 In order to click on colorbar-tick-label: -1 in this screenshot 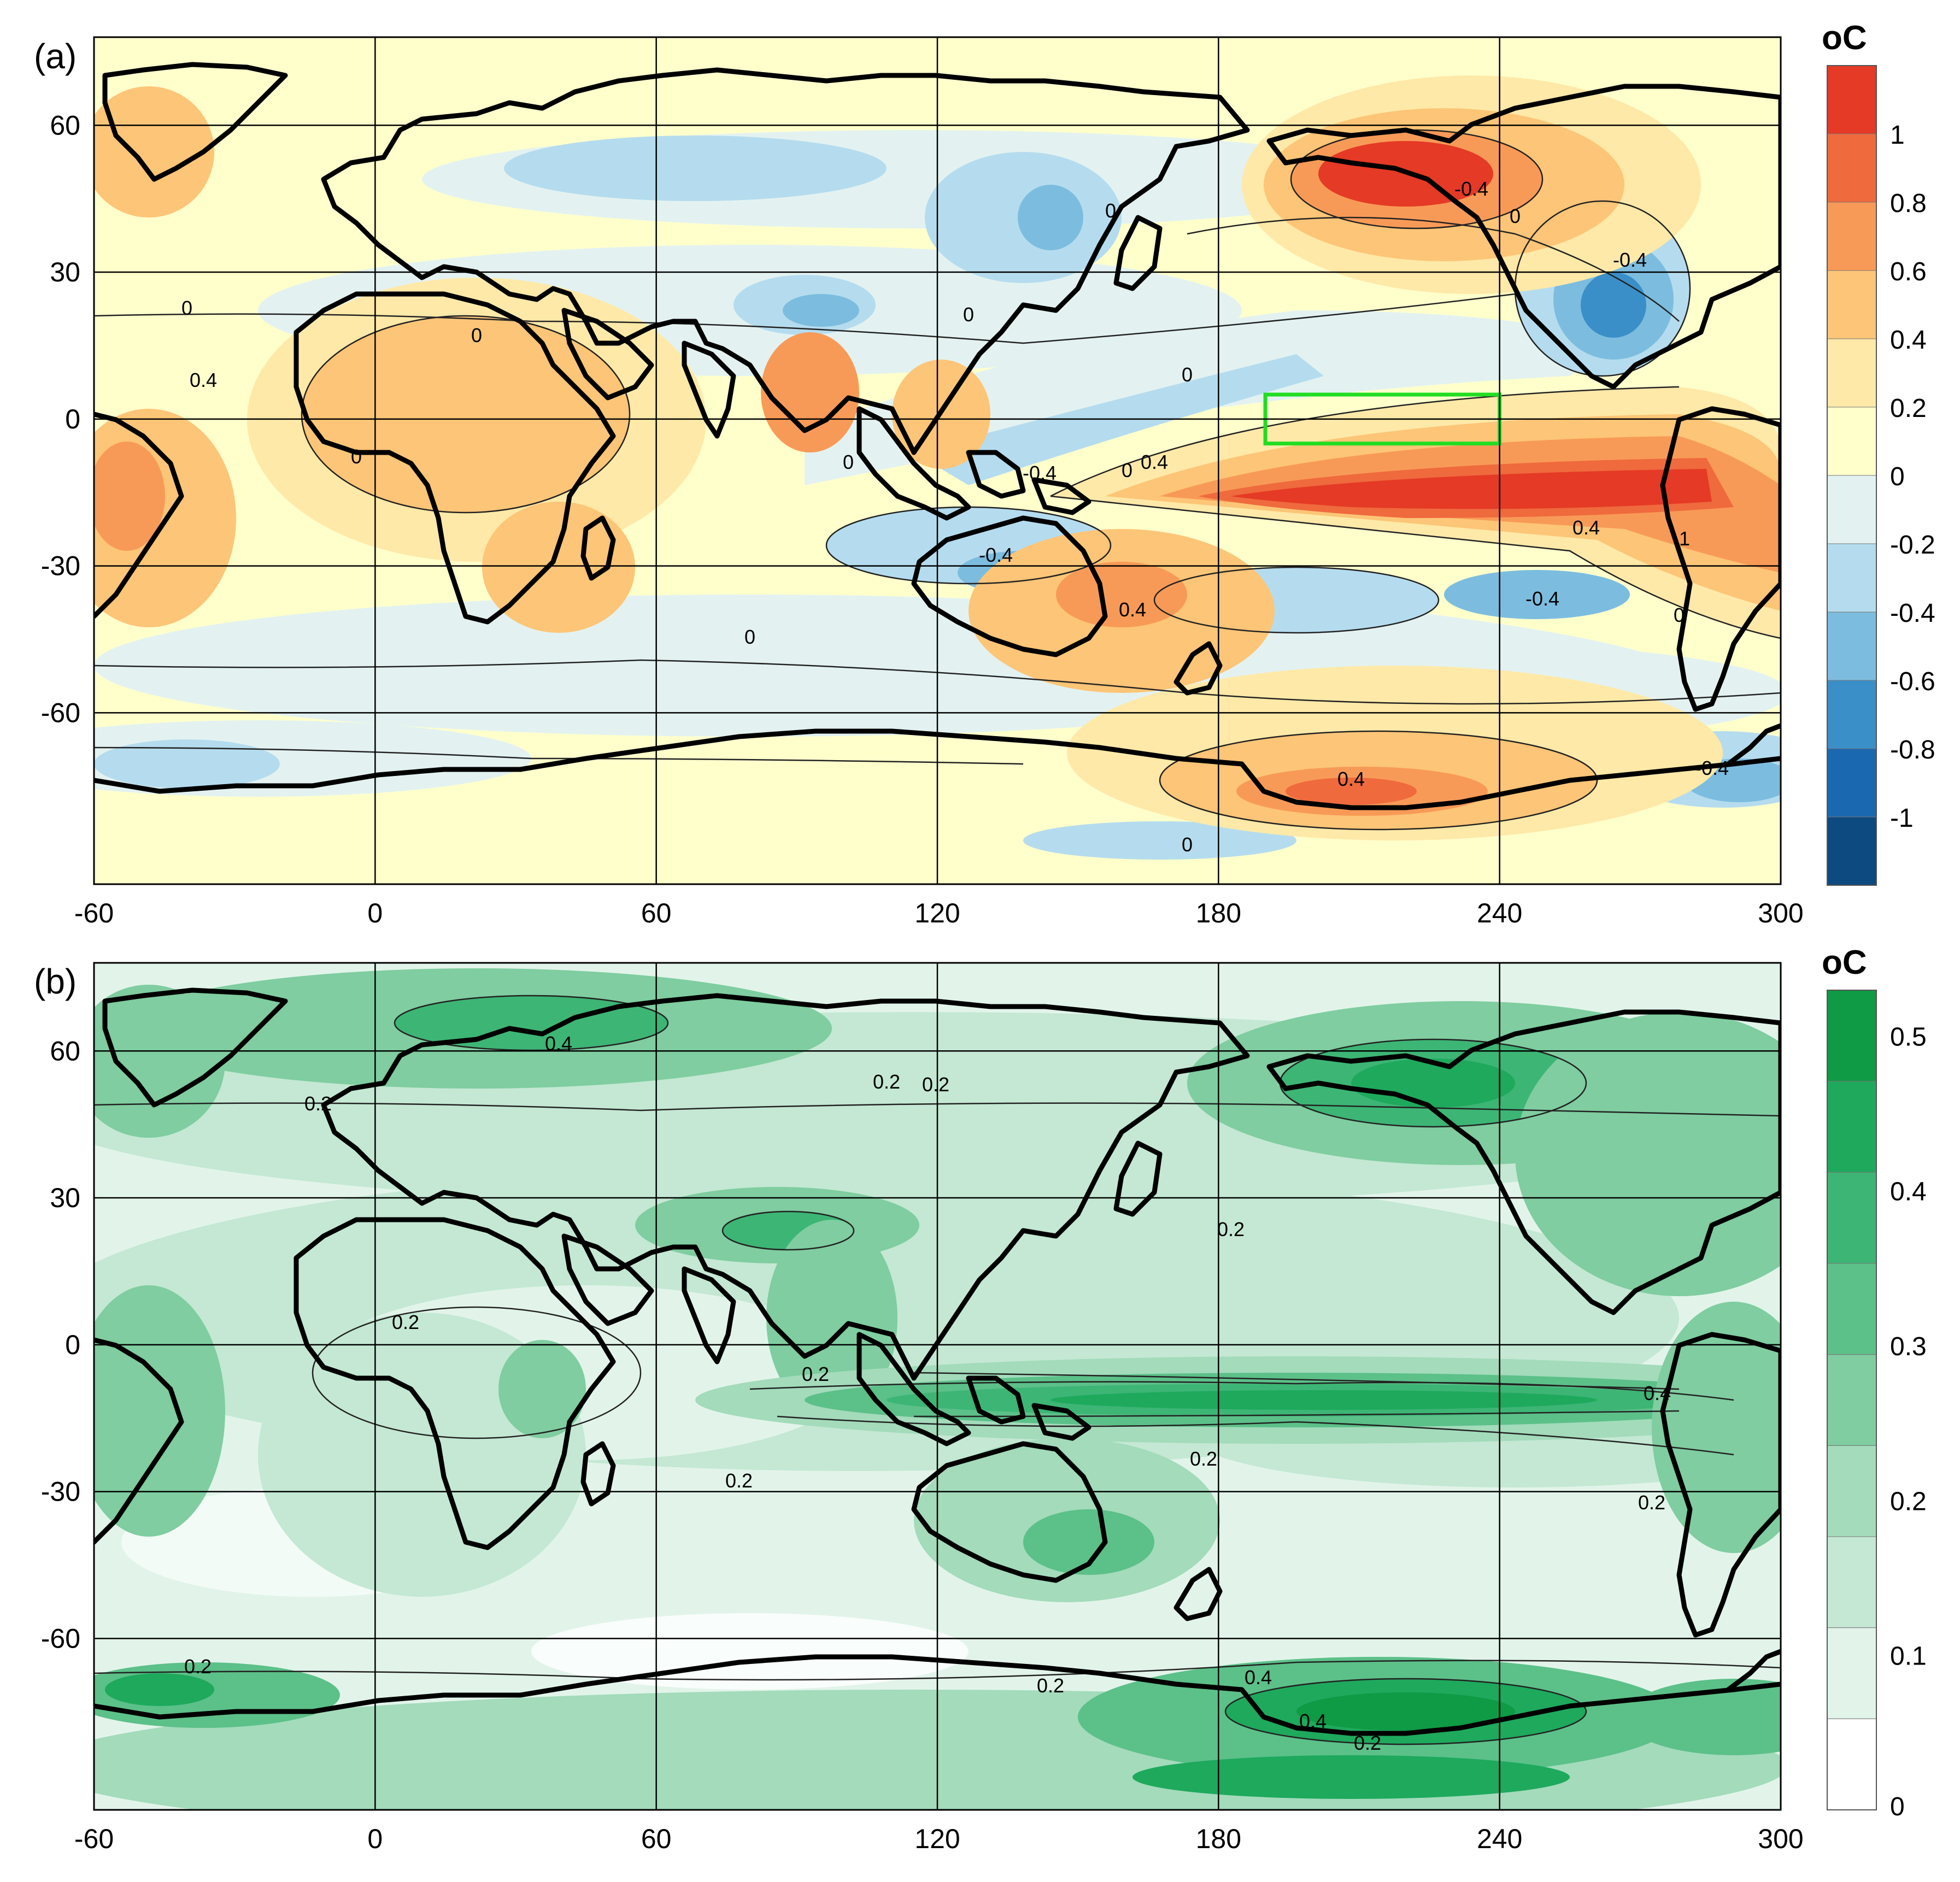, I will do `click(1902, 818)`.